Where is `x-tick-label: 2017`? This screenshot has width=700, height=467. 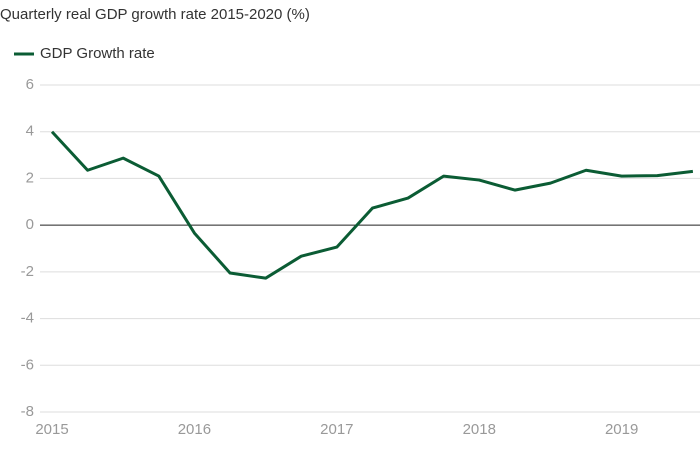
x-tick-label: 2017 is located at coordinates (336, 429).